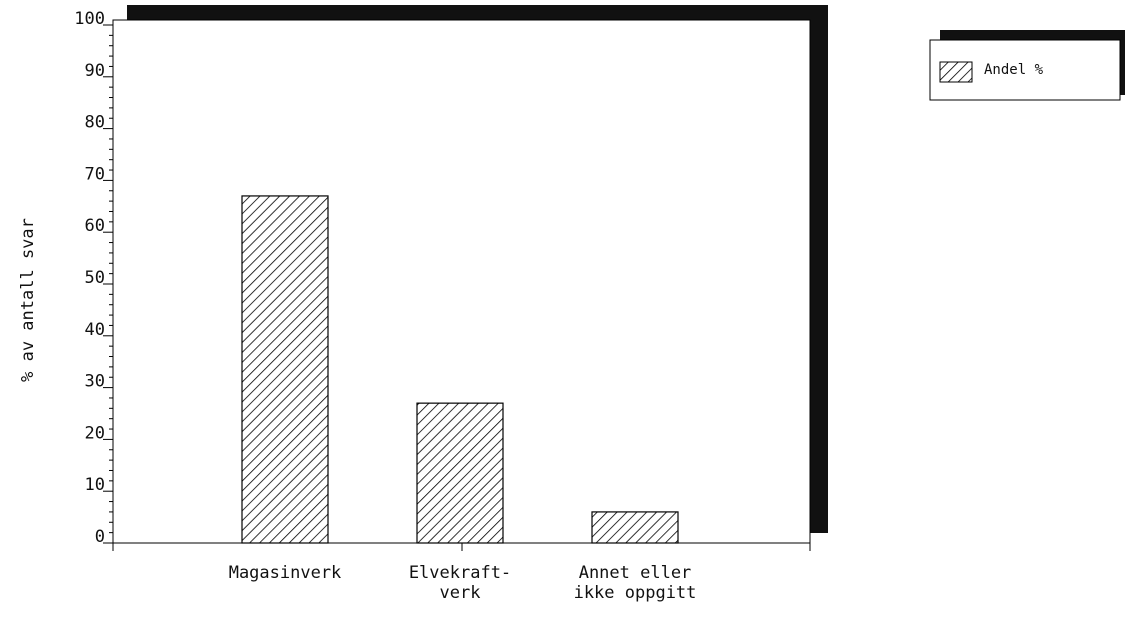 The height and width of the screenshot is (619, 1133). I want to click on y-tick-label: 80, so click(95, 123).